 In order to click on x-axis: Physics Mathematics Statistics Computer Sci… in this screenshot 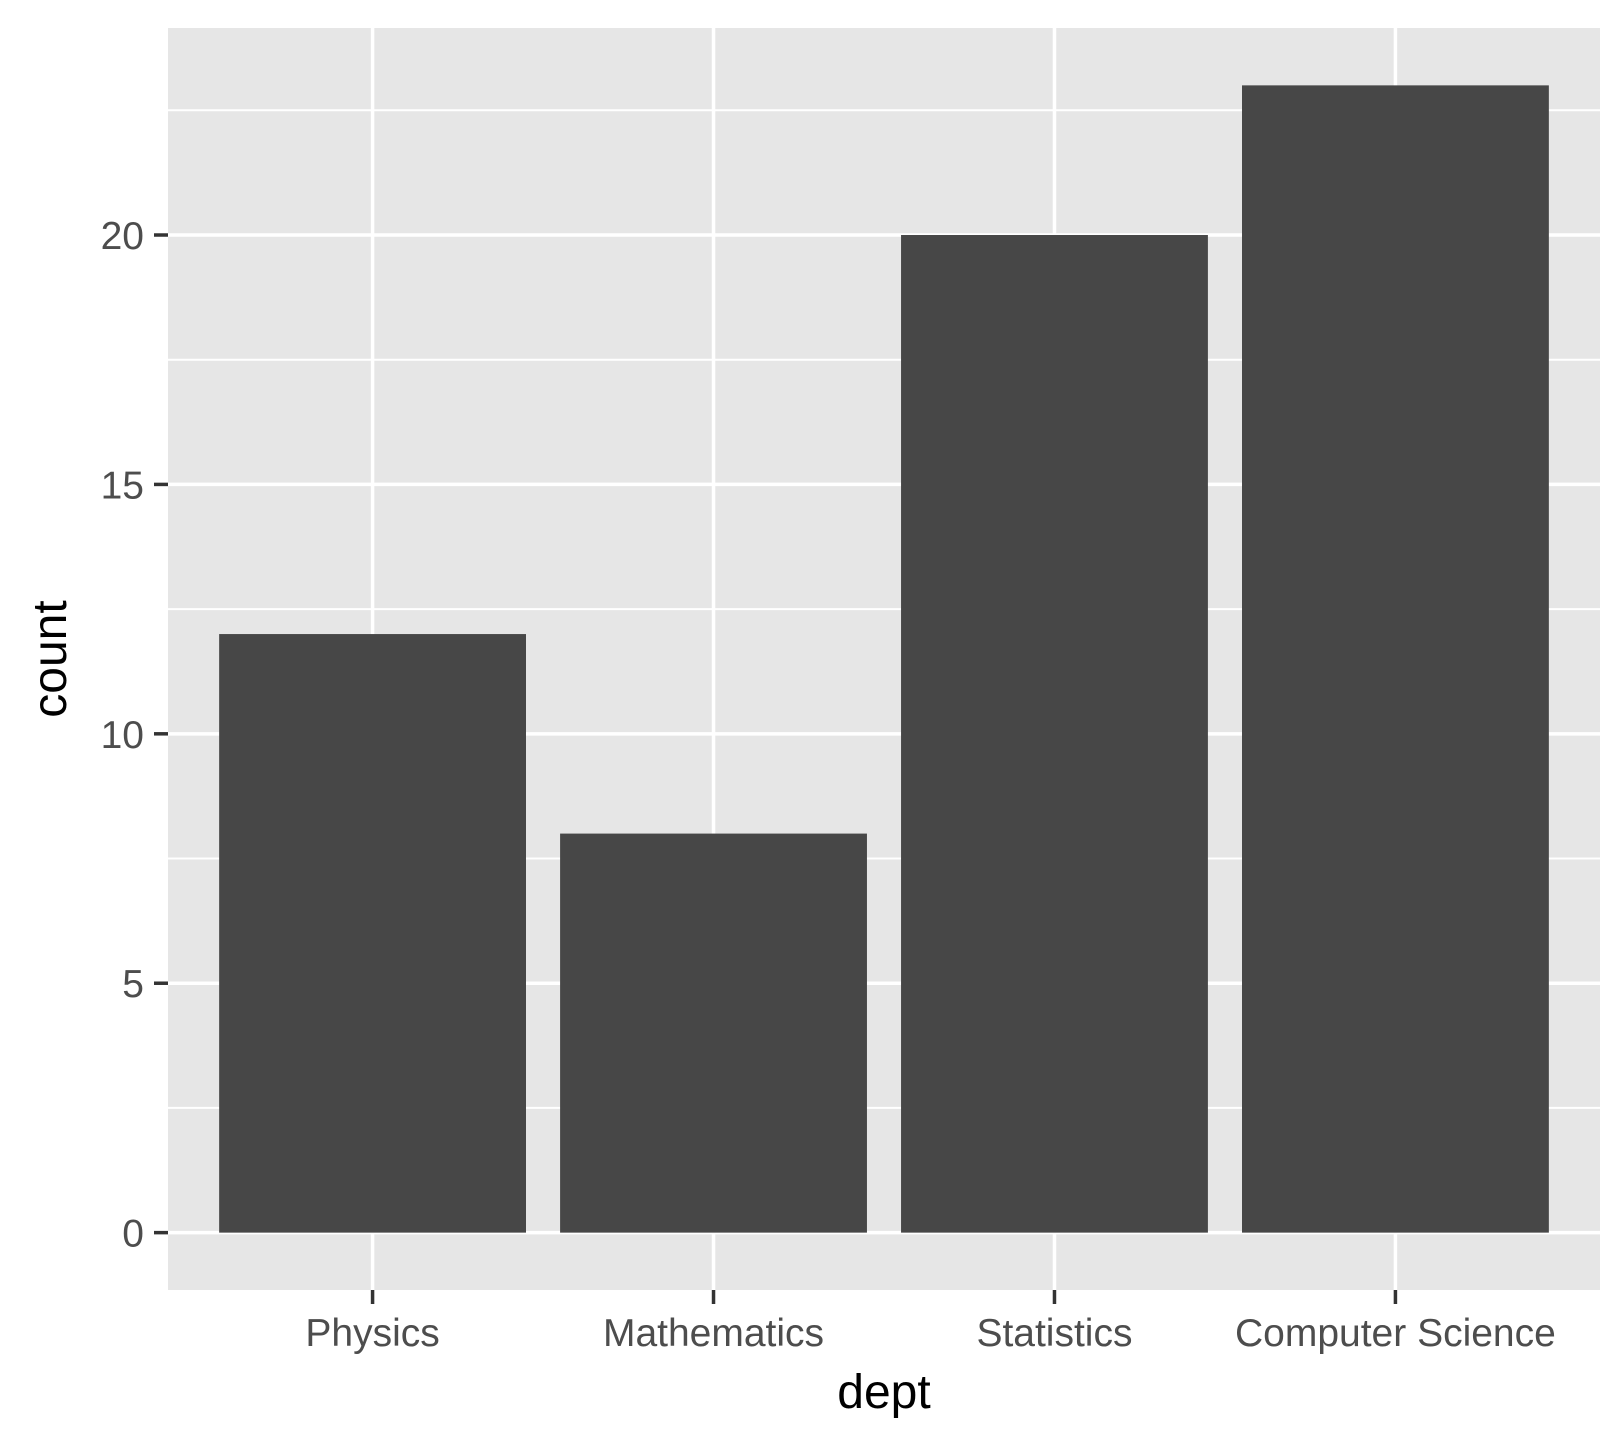, I will do `click(930, 1322)`.